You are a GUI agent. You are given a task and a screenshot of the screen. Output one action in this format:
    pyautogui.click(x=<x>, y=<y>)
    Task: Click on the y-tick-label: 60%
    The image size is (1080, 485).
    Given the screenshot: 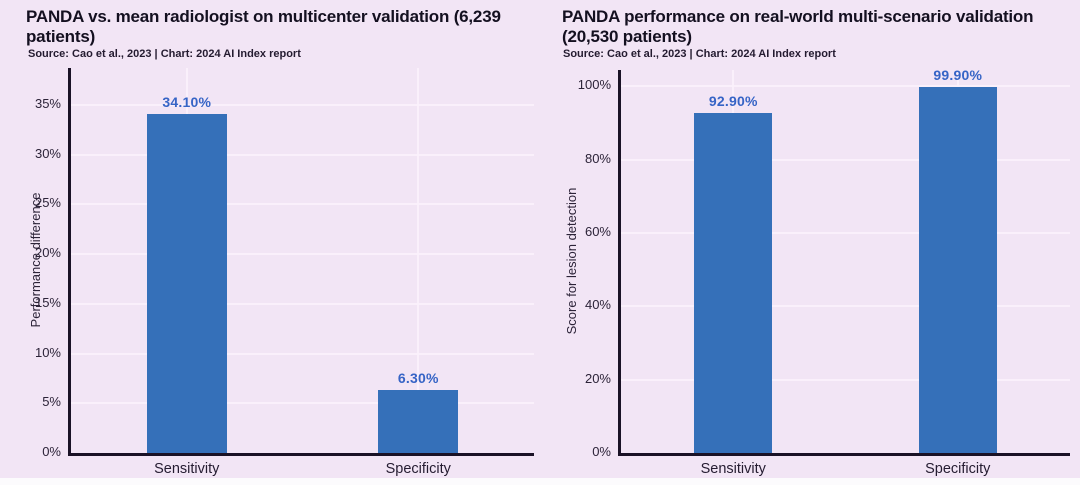 What is the action you would take?
    pyautogui.click(x=597, y=232)
    